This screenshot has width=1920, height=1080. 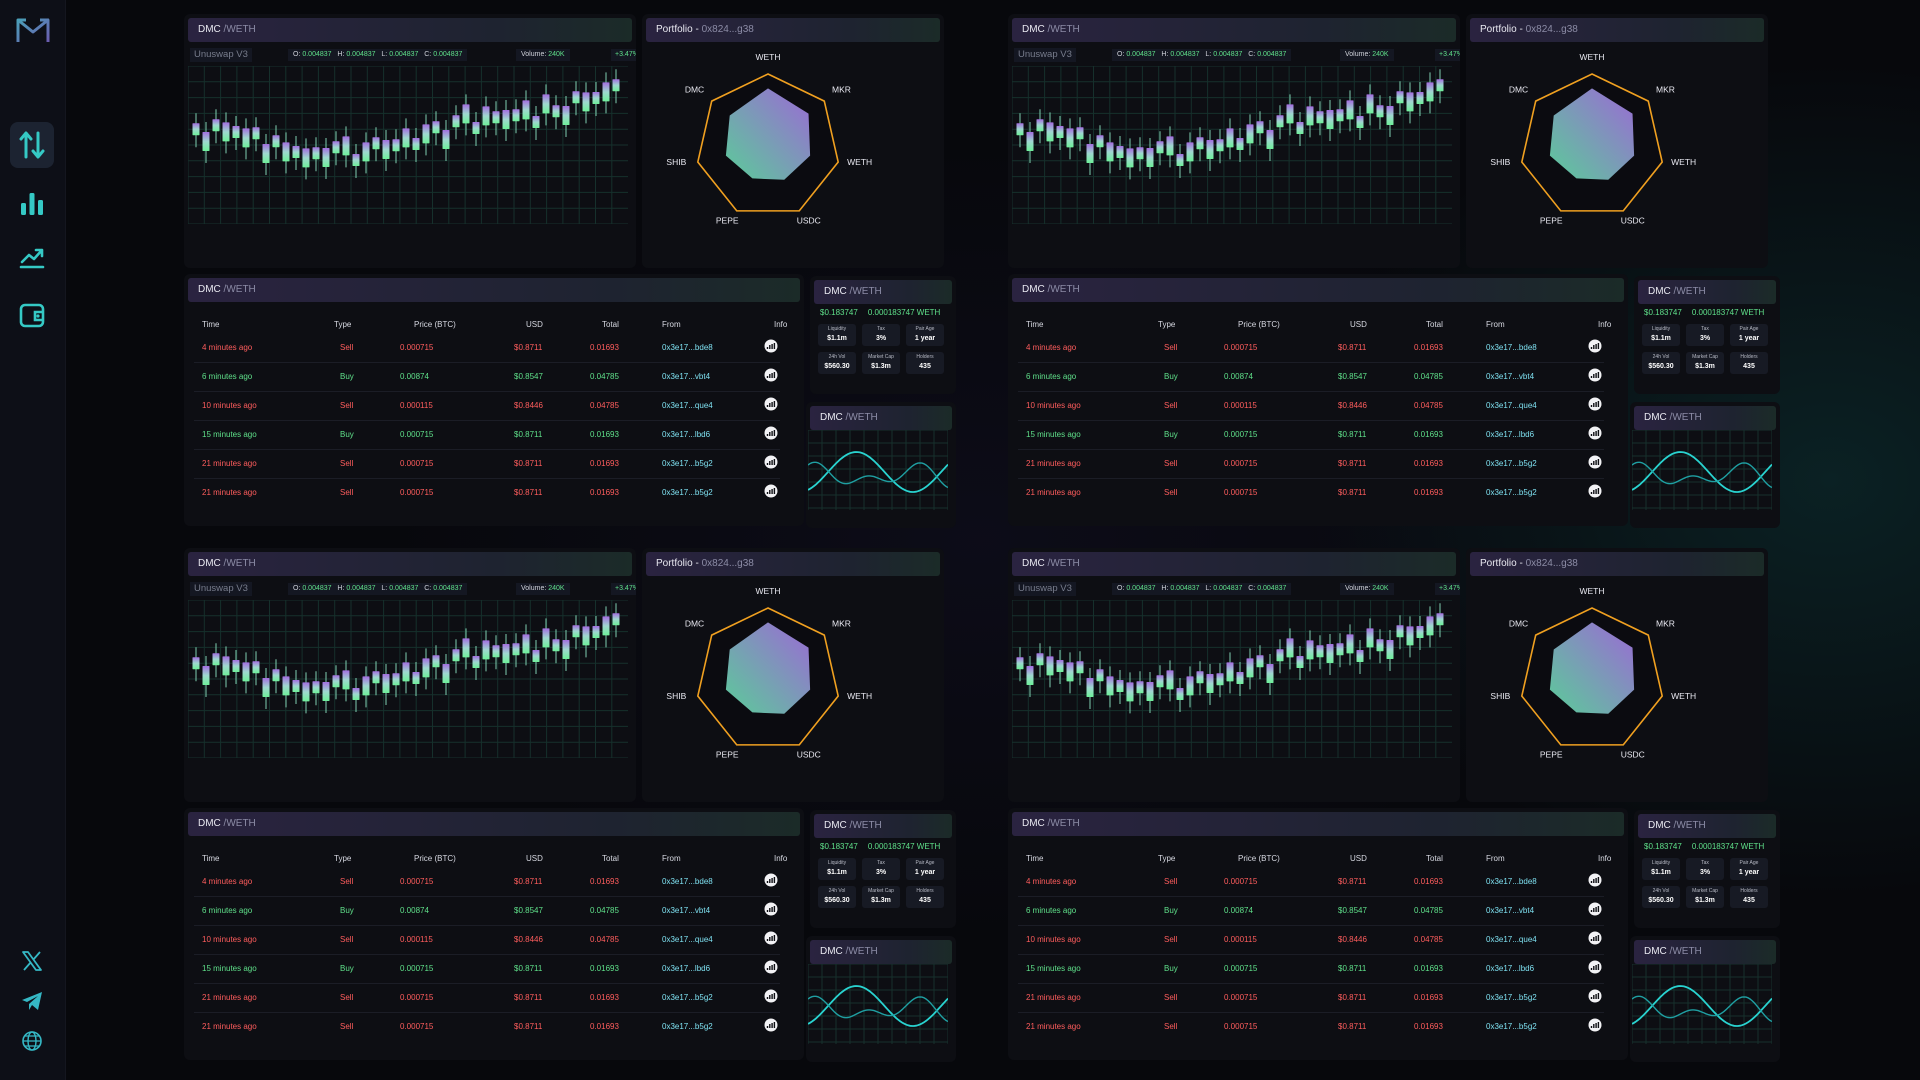 I want to click on telegram-link, so click(x=32, y=1001).